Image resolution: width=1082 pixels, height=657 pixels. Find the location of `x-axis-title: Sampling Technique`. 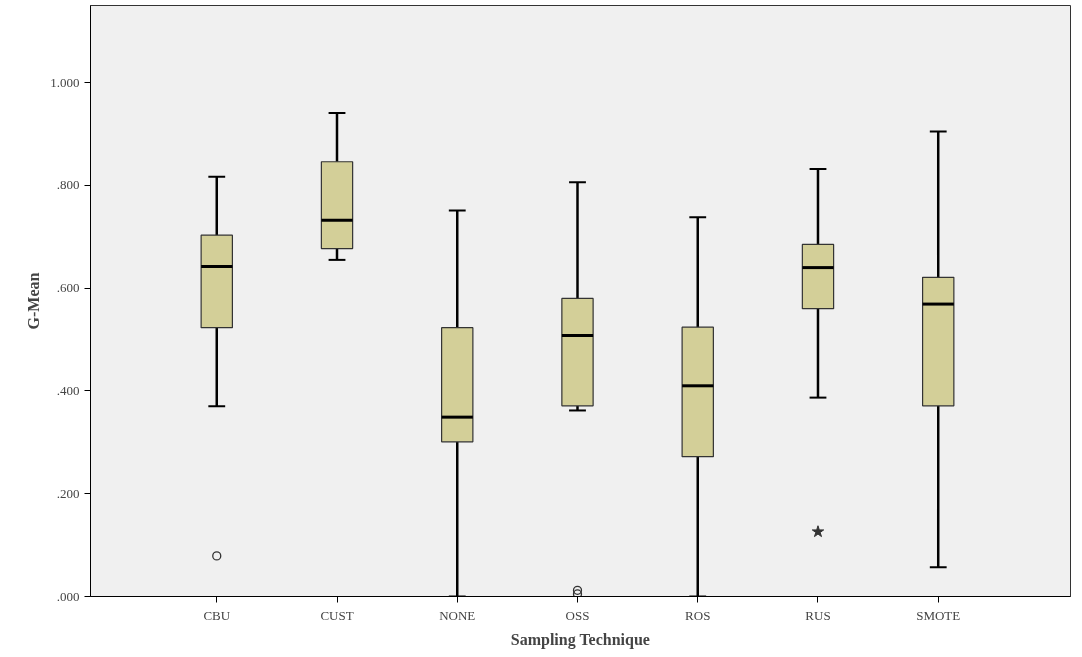

x-axis-title: Sampling Technique is located at coordinates (580, 639).